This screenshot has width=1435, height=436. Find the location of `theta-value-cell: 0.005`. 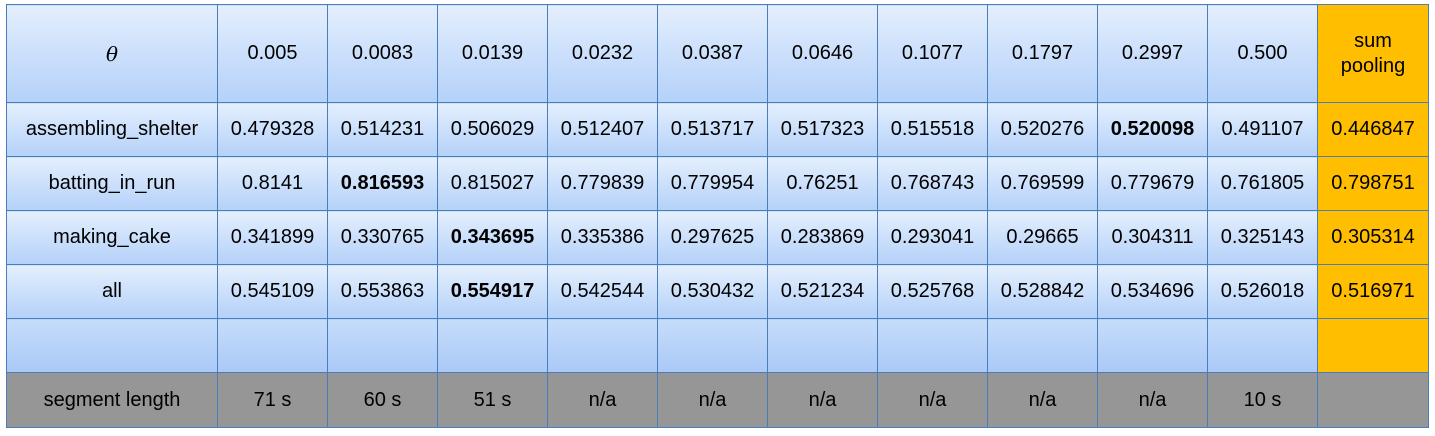

theta-value-cell: 0.005 is located at coordinates (272, 53).